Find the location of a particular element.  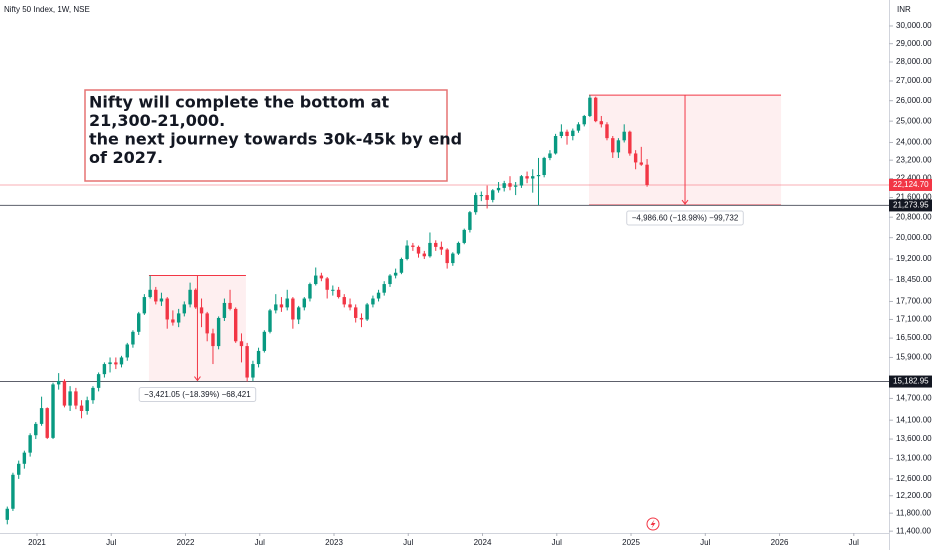

measure-label-box: −3,421.05 (−18.39%) −68,421 is located at coordinates (197, 395).